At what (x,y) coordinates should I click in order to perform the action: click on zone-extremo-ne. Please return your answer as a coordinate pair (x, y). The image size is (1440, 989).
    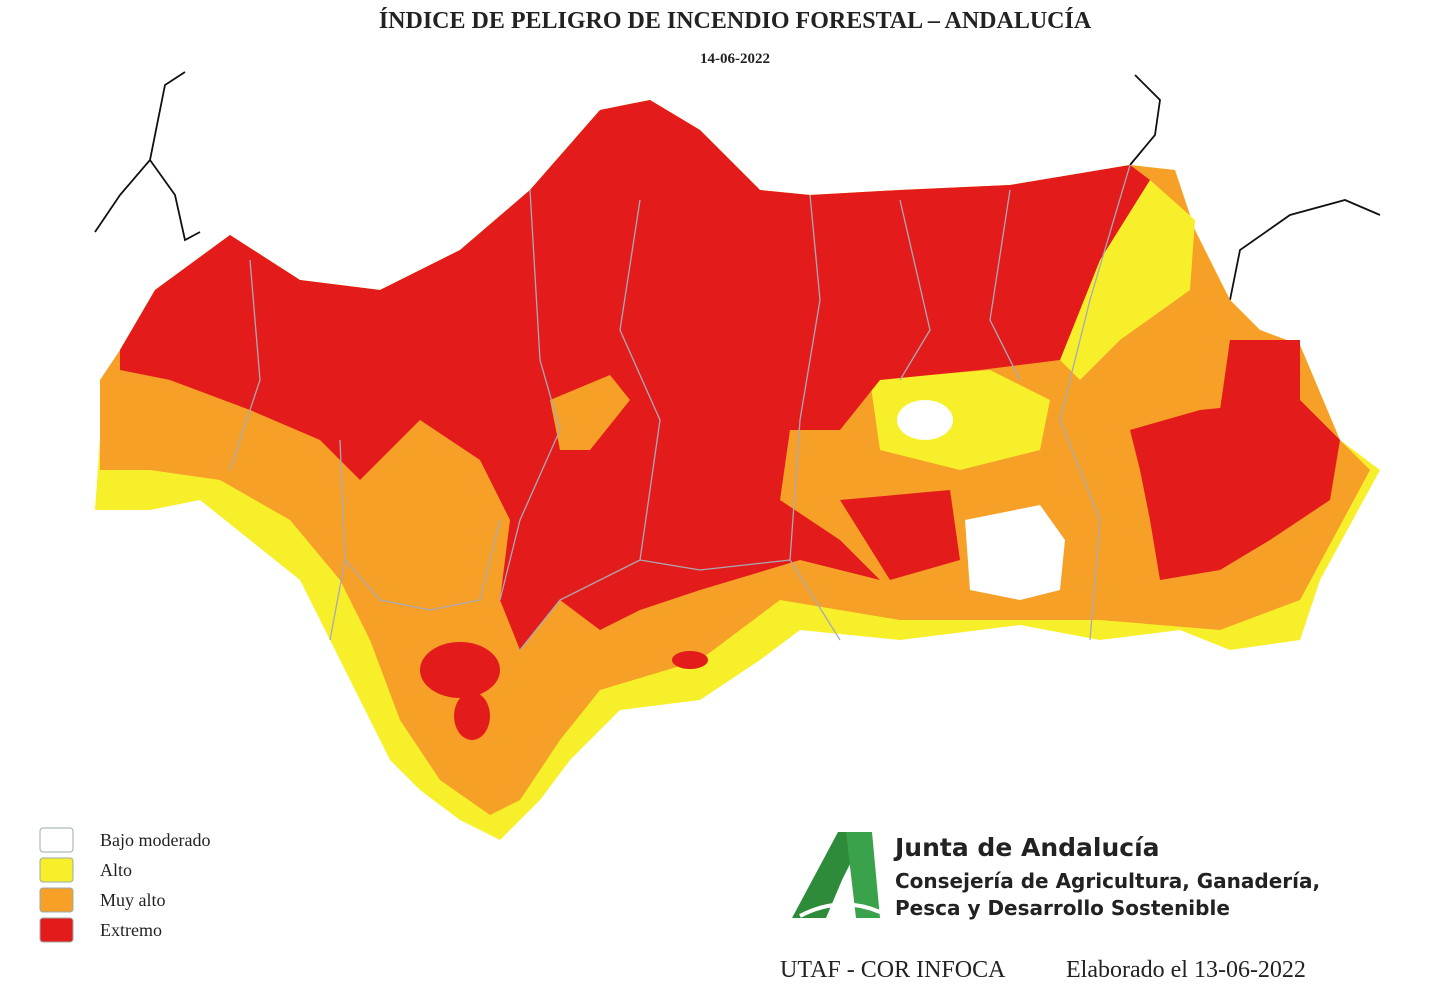
    Looking at the image, I should click on (1260, 375).